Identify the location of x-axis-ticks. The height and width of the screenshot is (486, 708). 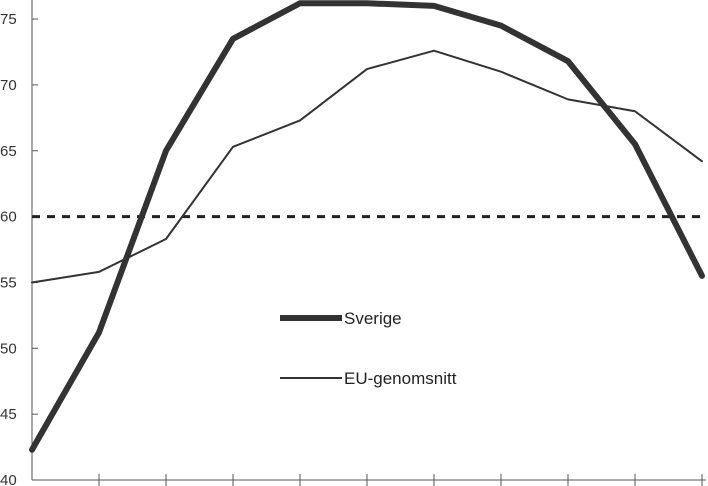
(400, 480).